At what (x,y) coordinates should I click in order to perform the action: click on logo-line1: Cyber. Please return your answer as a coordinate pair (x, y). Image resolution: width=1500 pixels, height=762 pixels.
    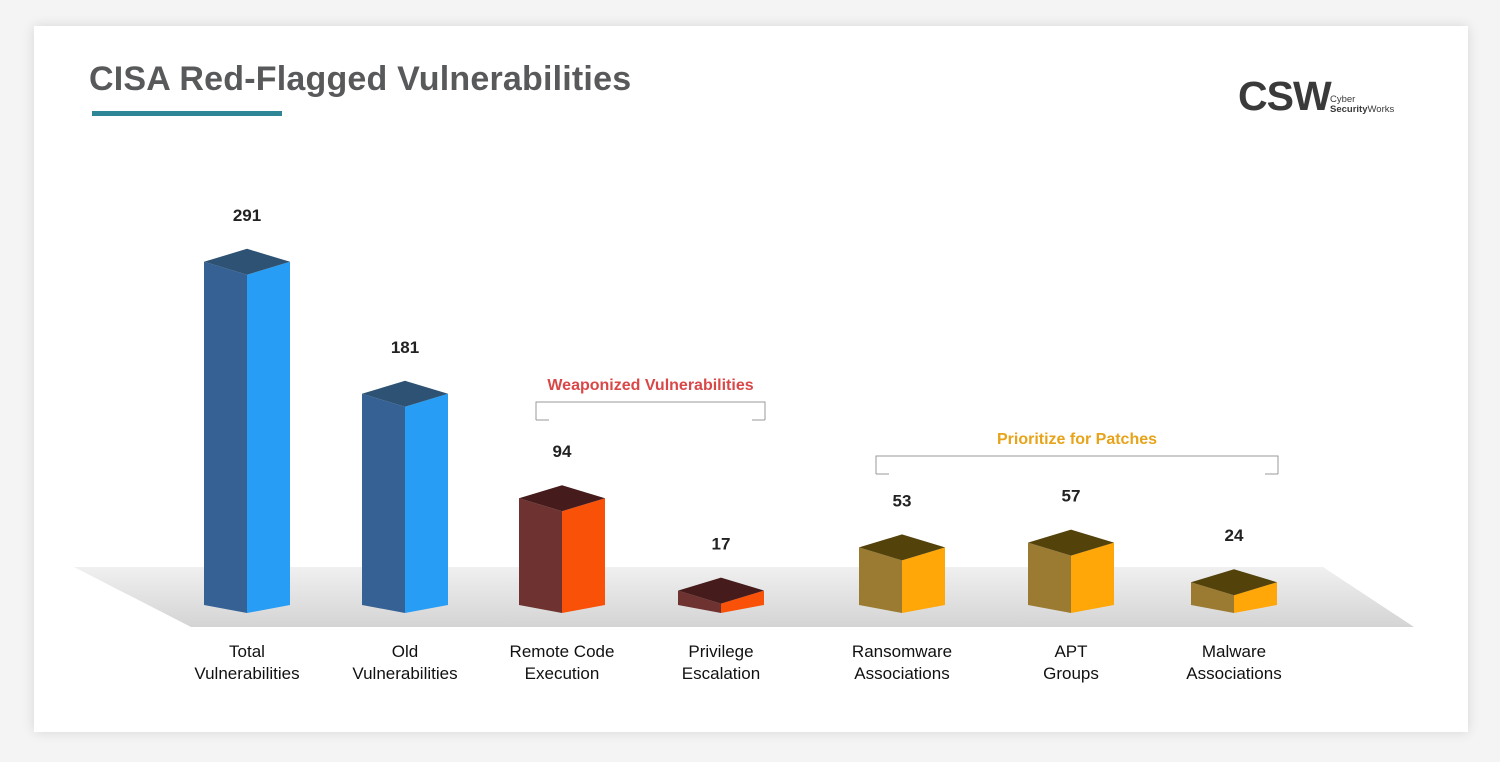
    Looking at the image, I should click on (1343, 99).